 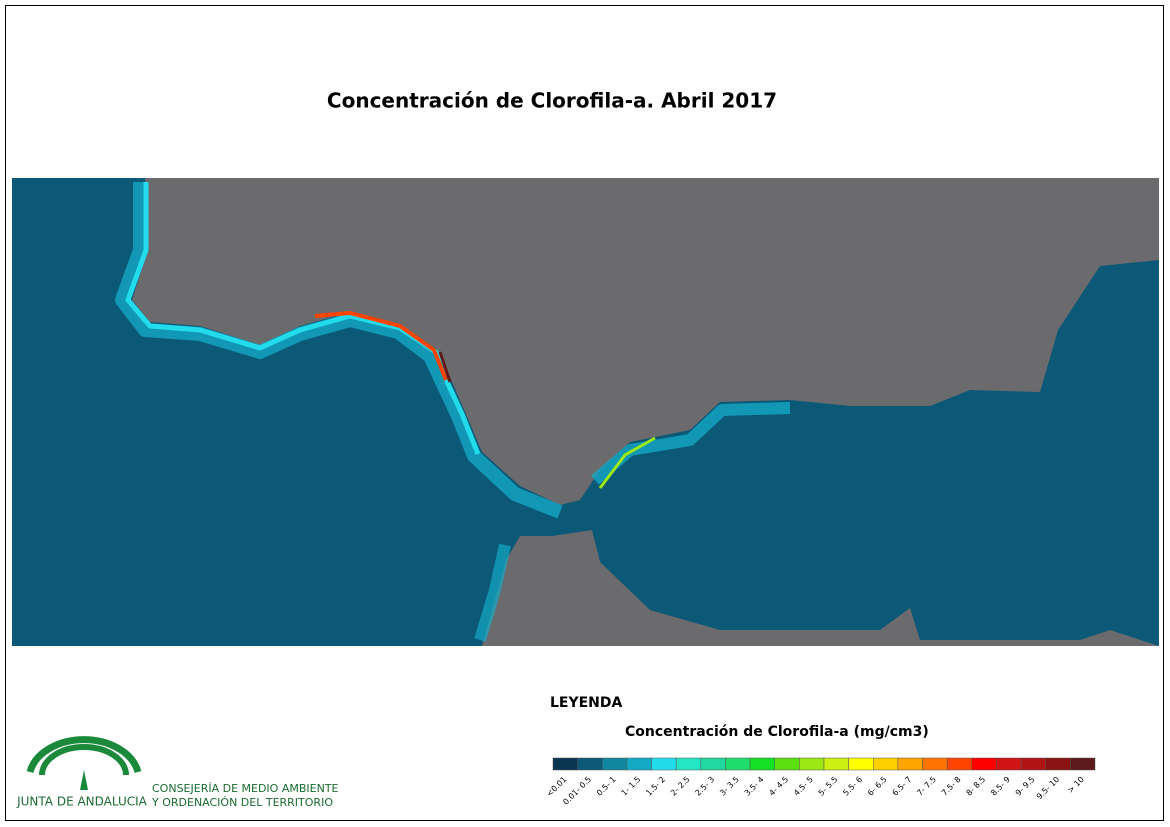 I want to click on logo-department: Y ORDENACIÓN DEL TERRITORIO, so click(x=242, y=802).